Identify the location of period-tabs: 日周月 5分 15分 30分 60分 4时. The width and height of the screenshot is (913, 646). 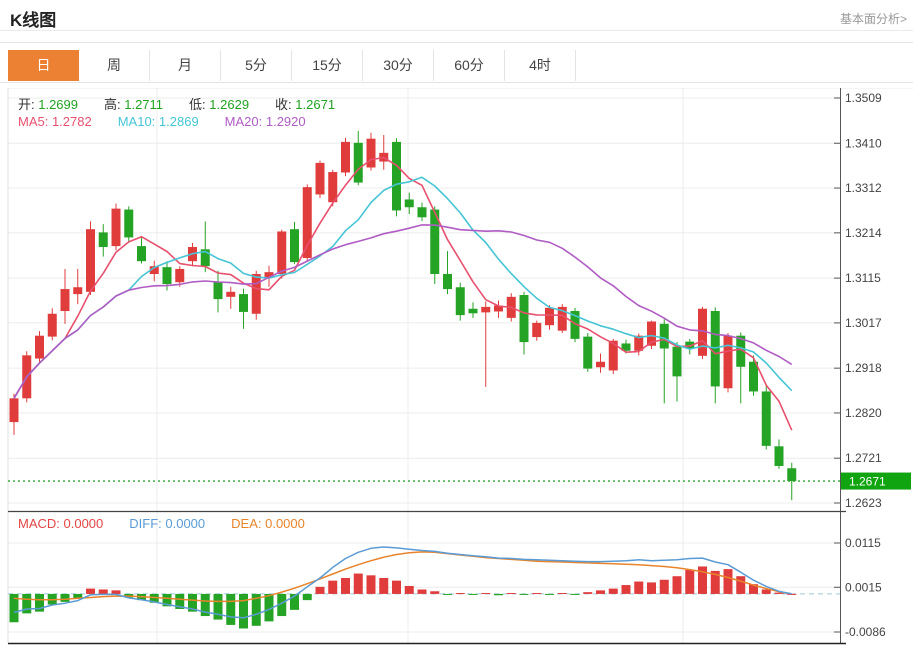
(292, 66).